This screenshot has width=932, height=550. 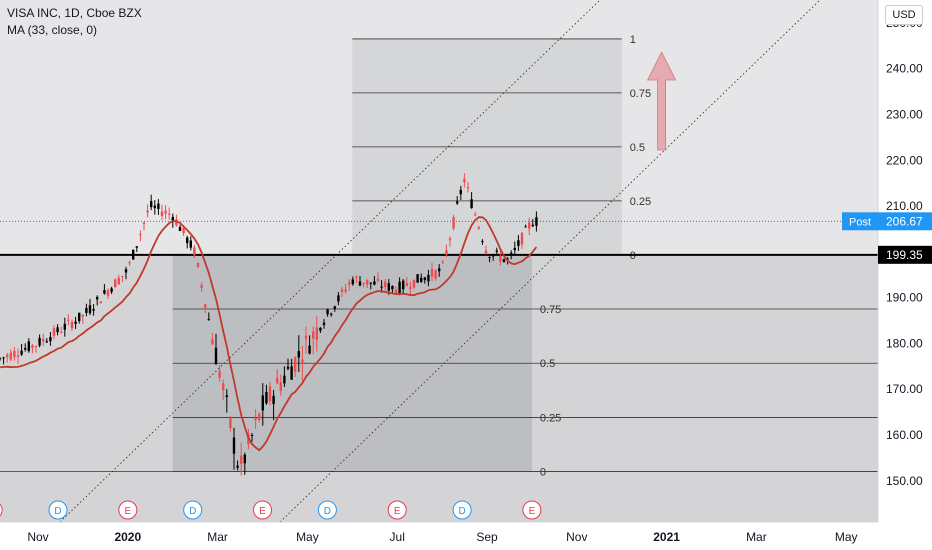 I want to click on post-tag, so click(x=860, y=221).